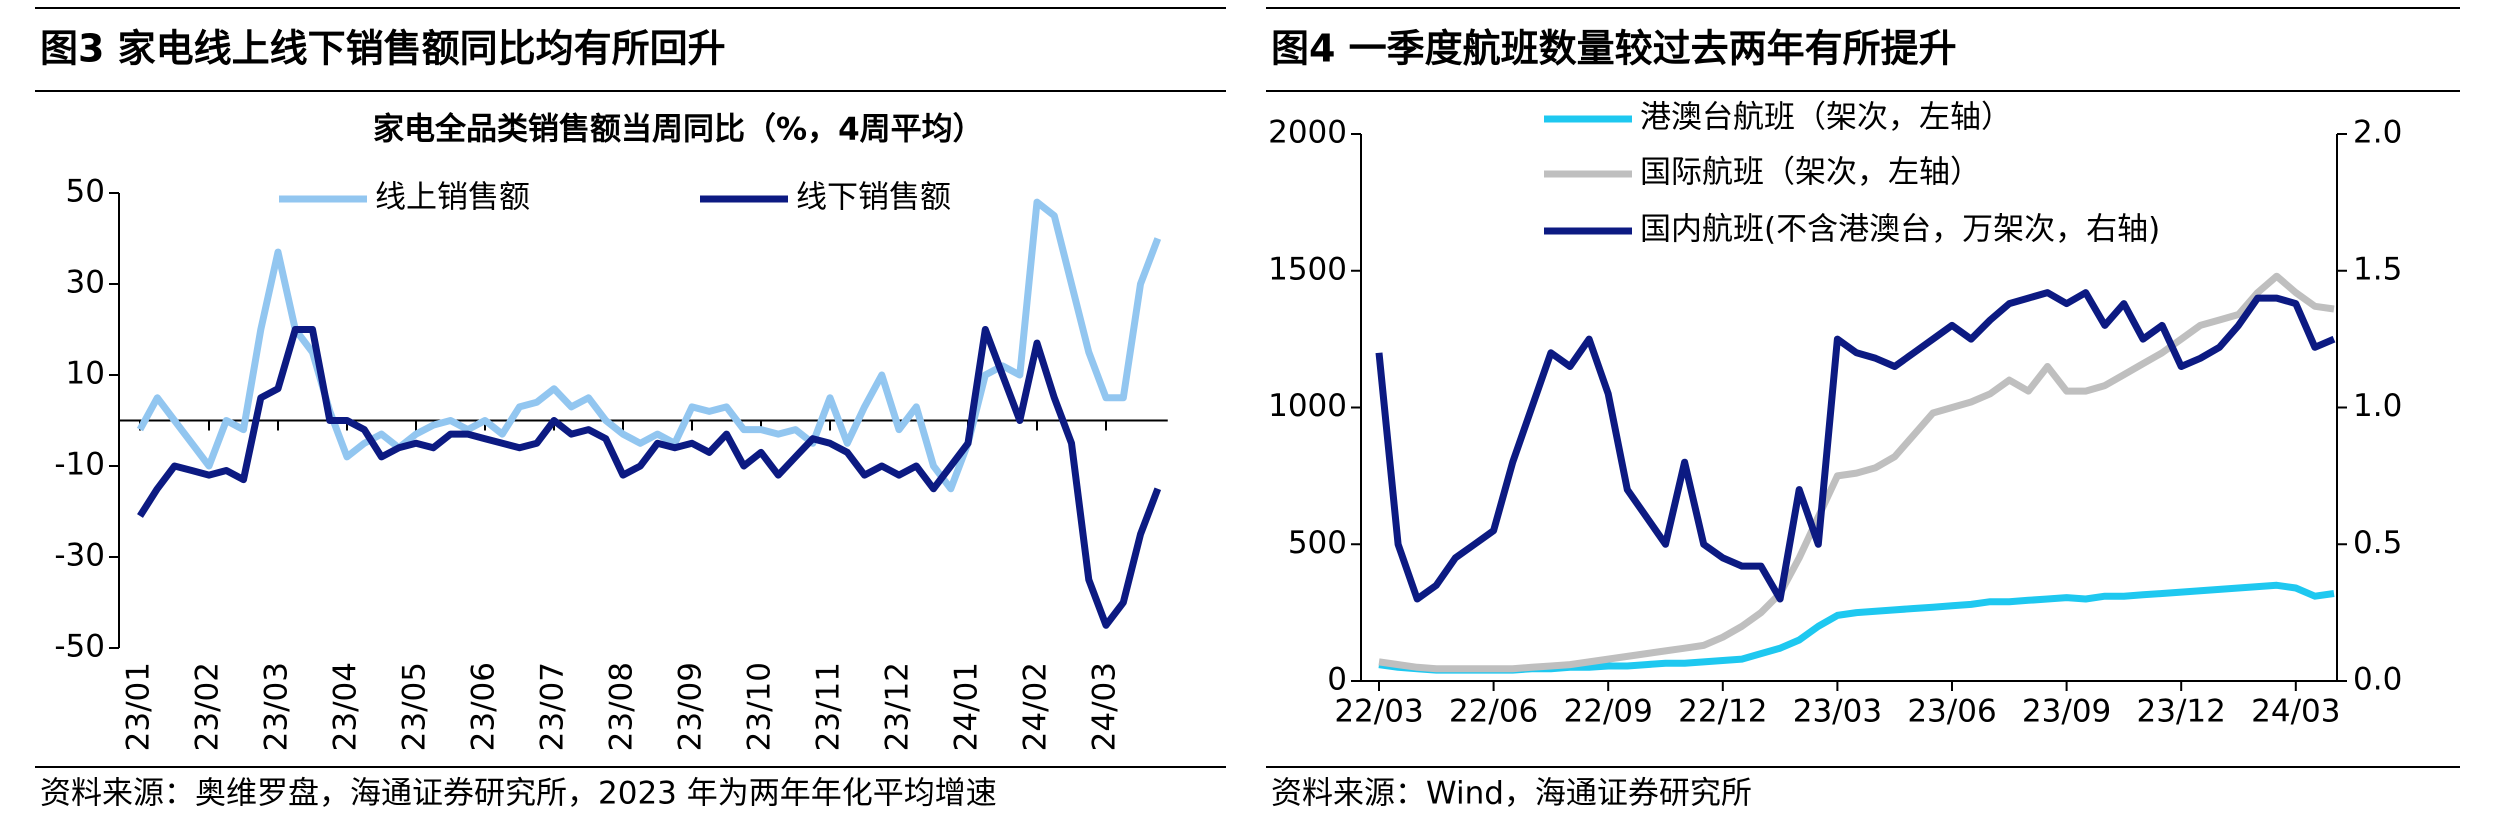 This screenshot has height=826, width=2496. What do you see at coordinates (1317, 543) in the screenshot?
I see `y-tick-label: 500` at bounding box center [1317, 543].